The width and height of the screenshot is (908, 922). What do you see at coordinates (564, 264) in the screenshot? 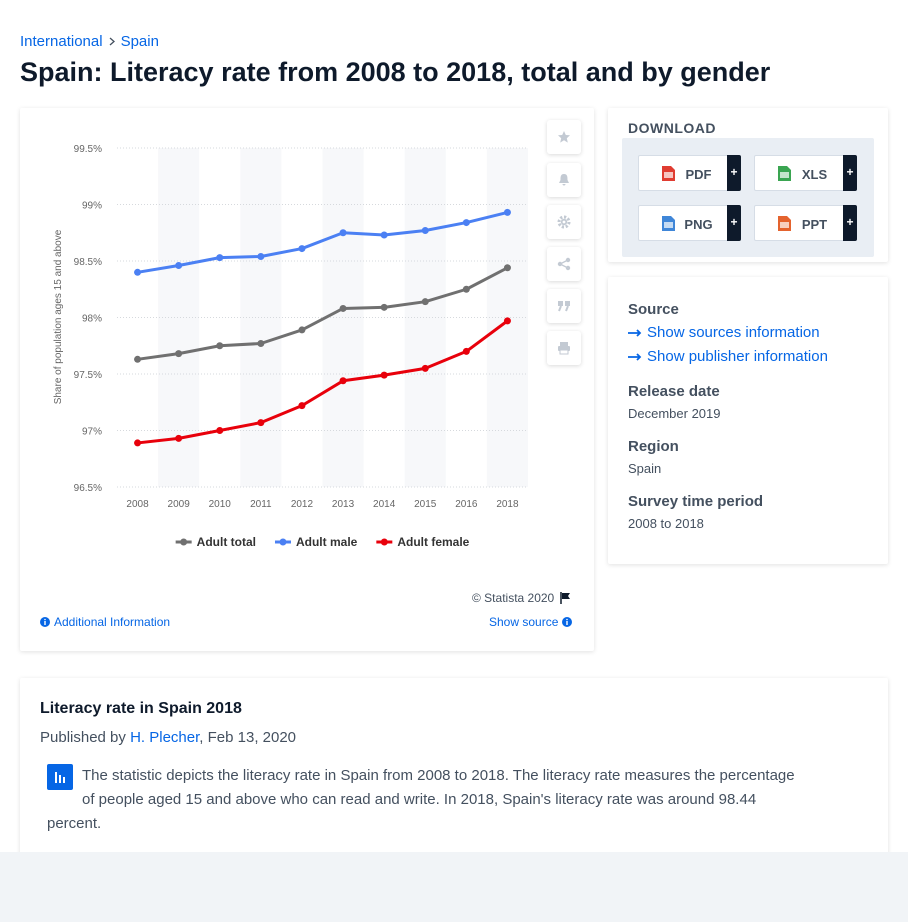
I see `share-button` at bounding box center [564, 264].